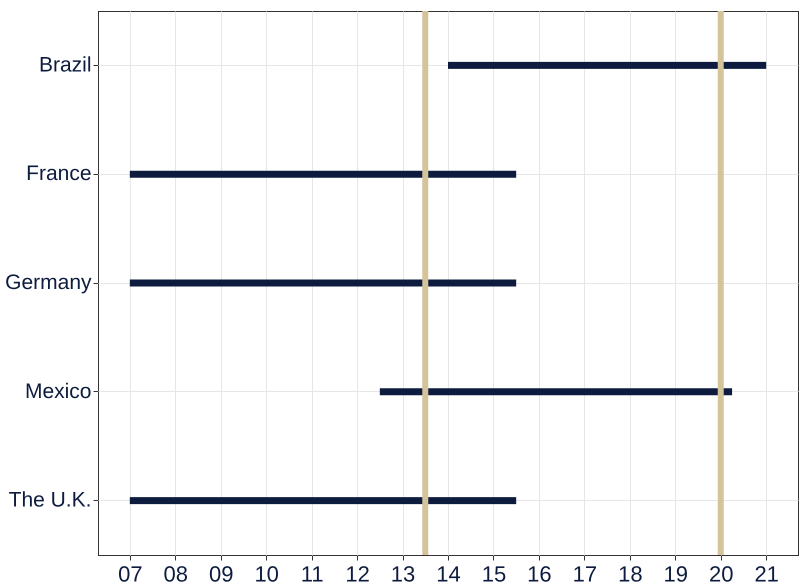 The width and height of the screenshot is (800, 587). What do you see at coordinates (59, 174) in the screenshot?
I see `y-tick-label: France` at bounding box center [59, 174].